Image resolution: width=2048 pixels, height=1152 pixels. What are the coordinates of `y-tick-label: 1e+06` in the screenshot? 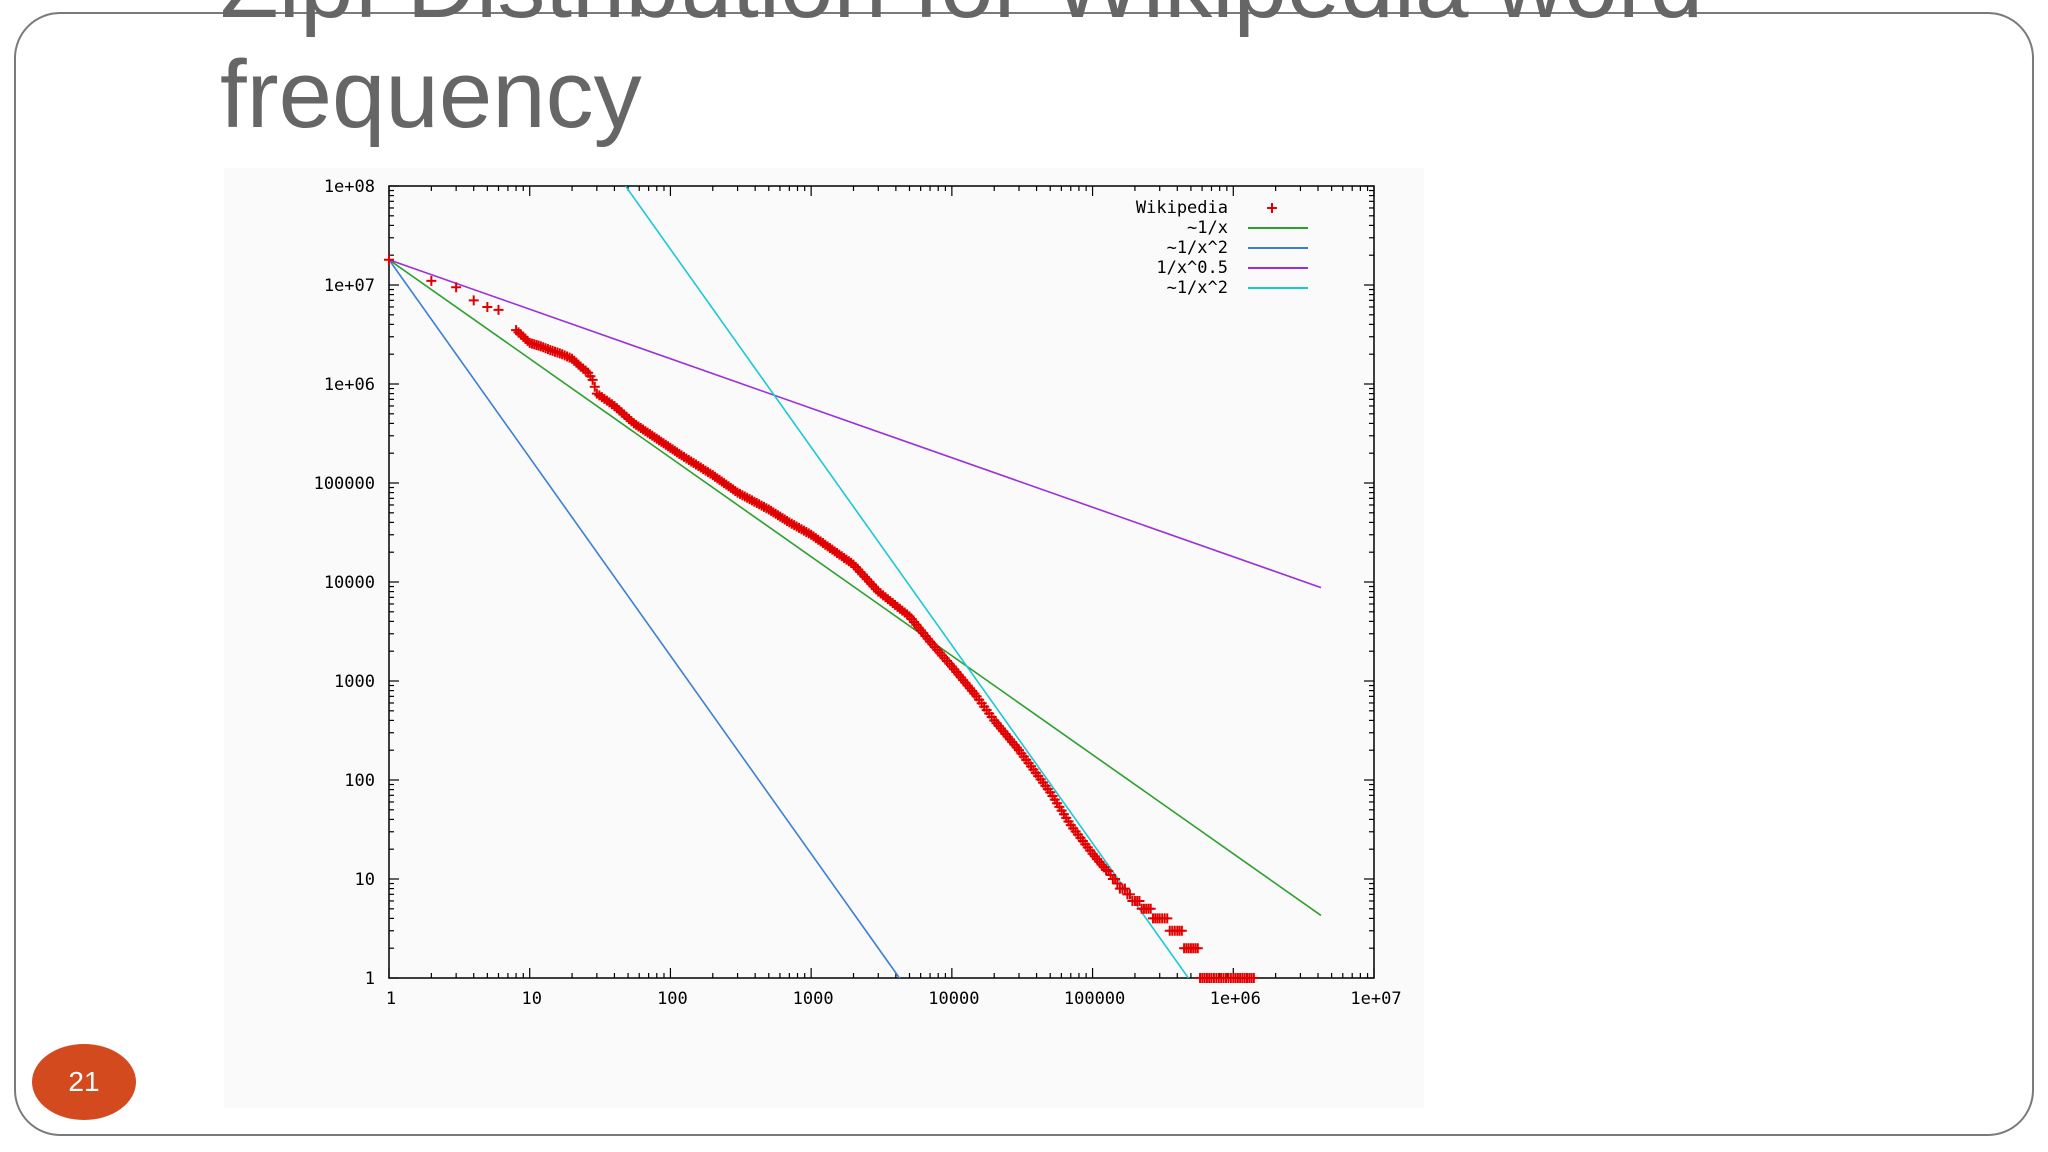 It's located at (349, 385).